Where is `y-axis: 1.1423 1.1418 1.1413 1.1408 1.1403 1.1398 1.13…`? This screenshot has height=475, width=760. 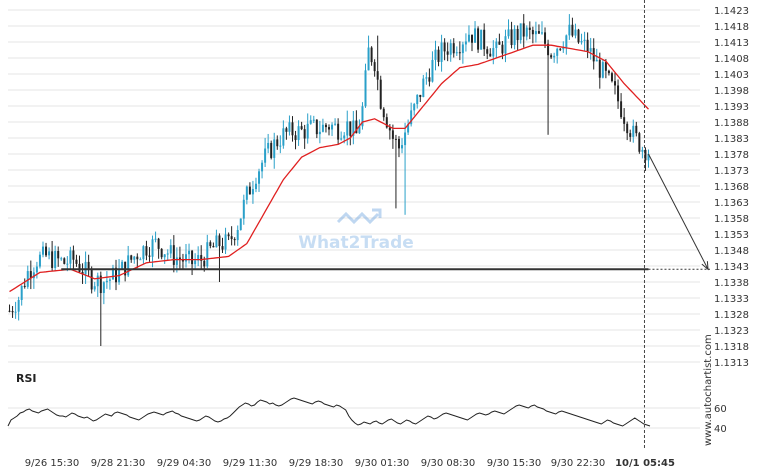 y-axis: 1.1423 1.1418 1.1413 1.1408 1.1403 1.1398 1.13… is located at coordinates (731, 187).